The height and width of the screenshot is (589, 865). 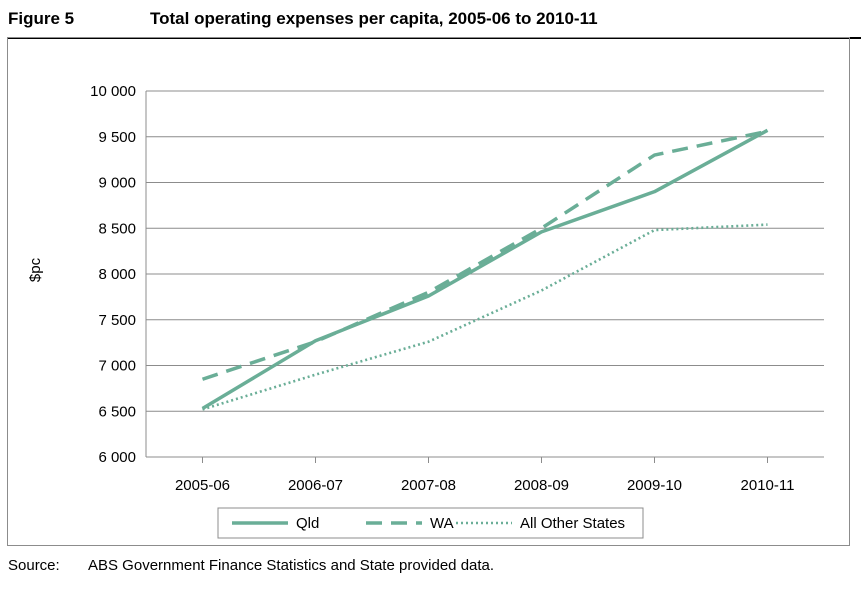 What do you see at coordinates (572, 523) in the screenshot?
I see `legend-label: All Other States` at bounding box center [572, 523].